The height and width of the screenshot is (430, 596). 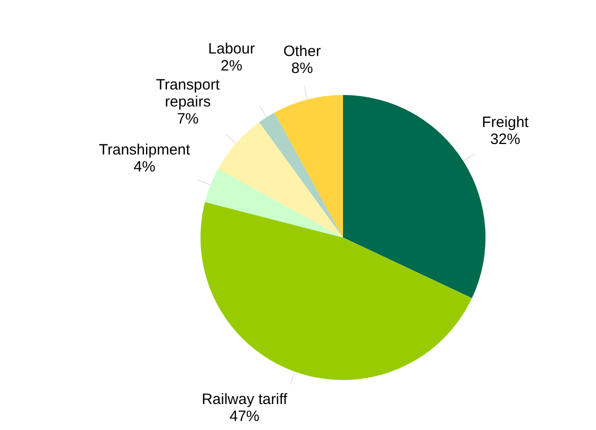 I want to click on data-label: 8%, so click(x=302, y=68).